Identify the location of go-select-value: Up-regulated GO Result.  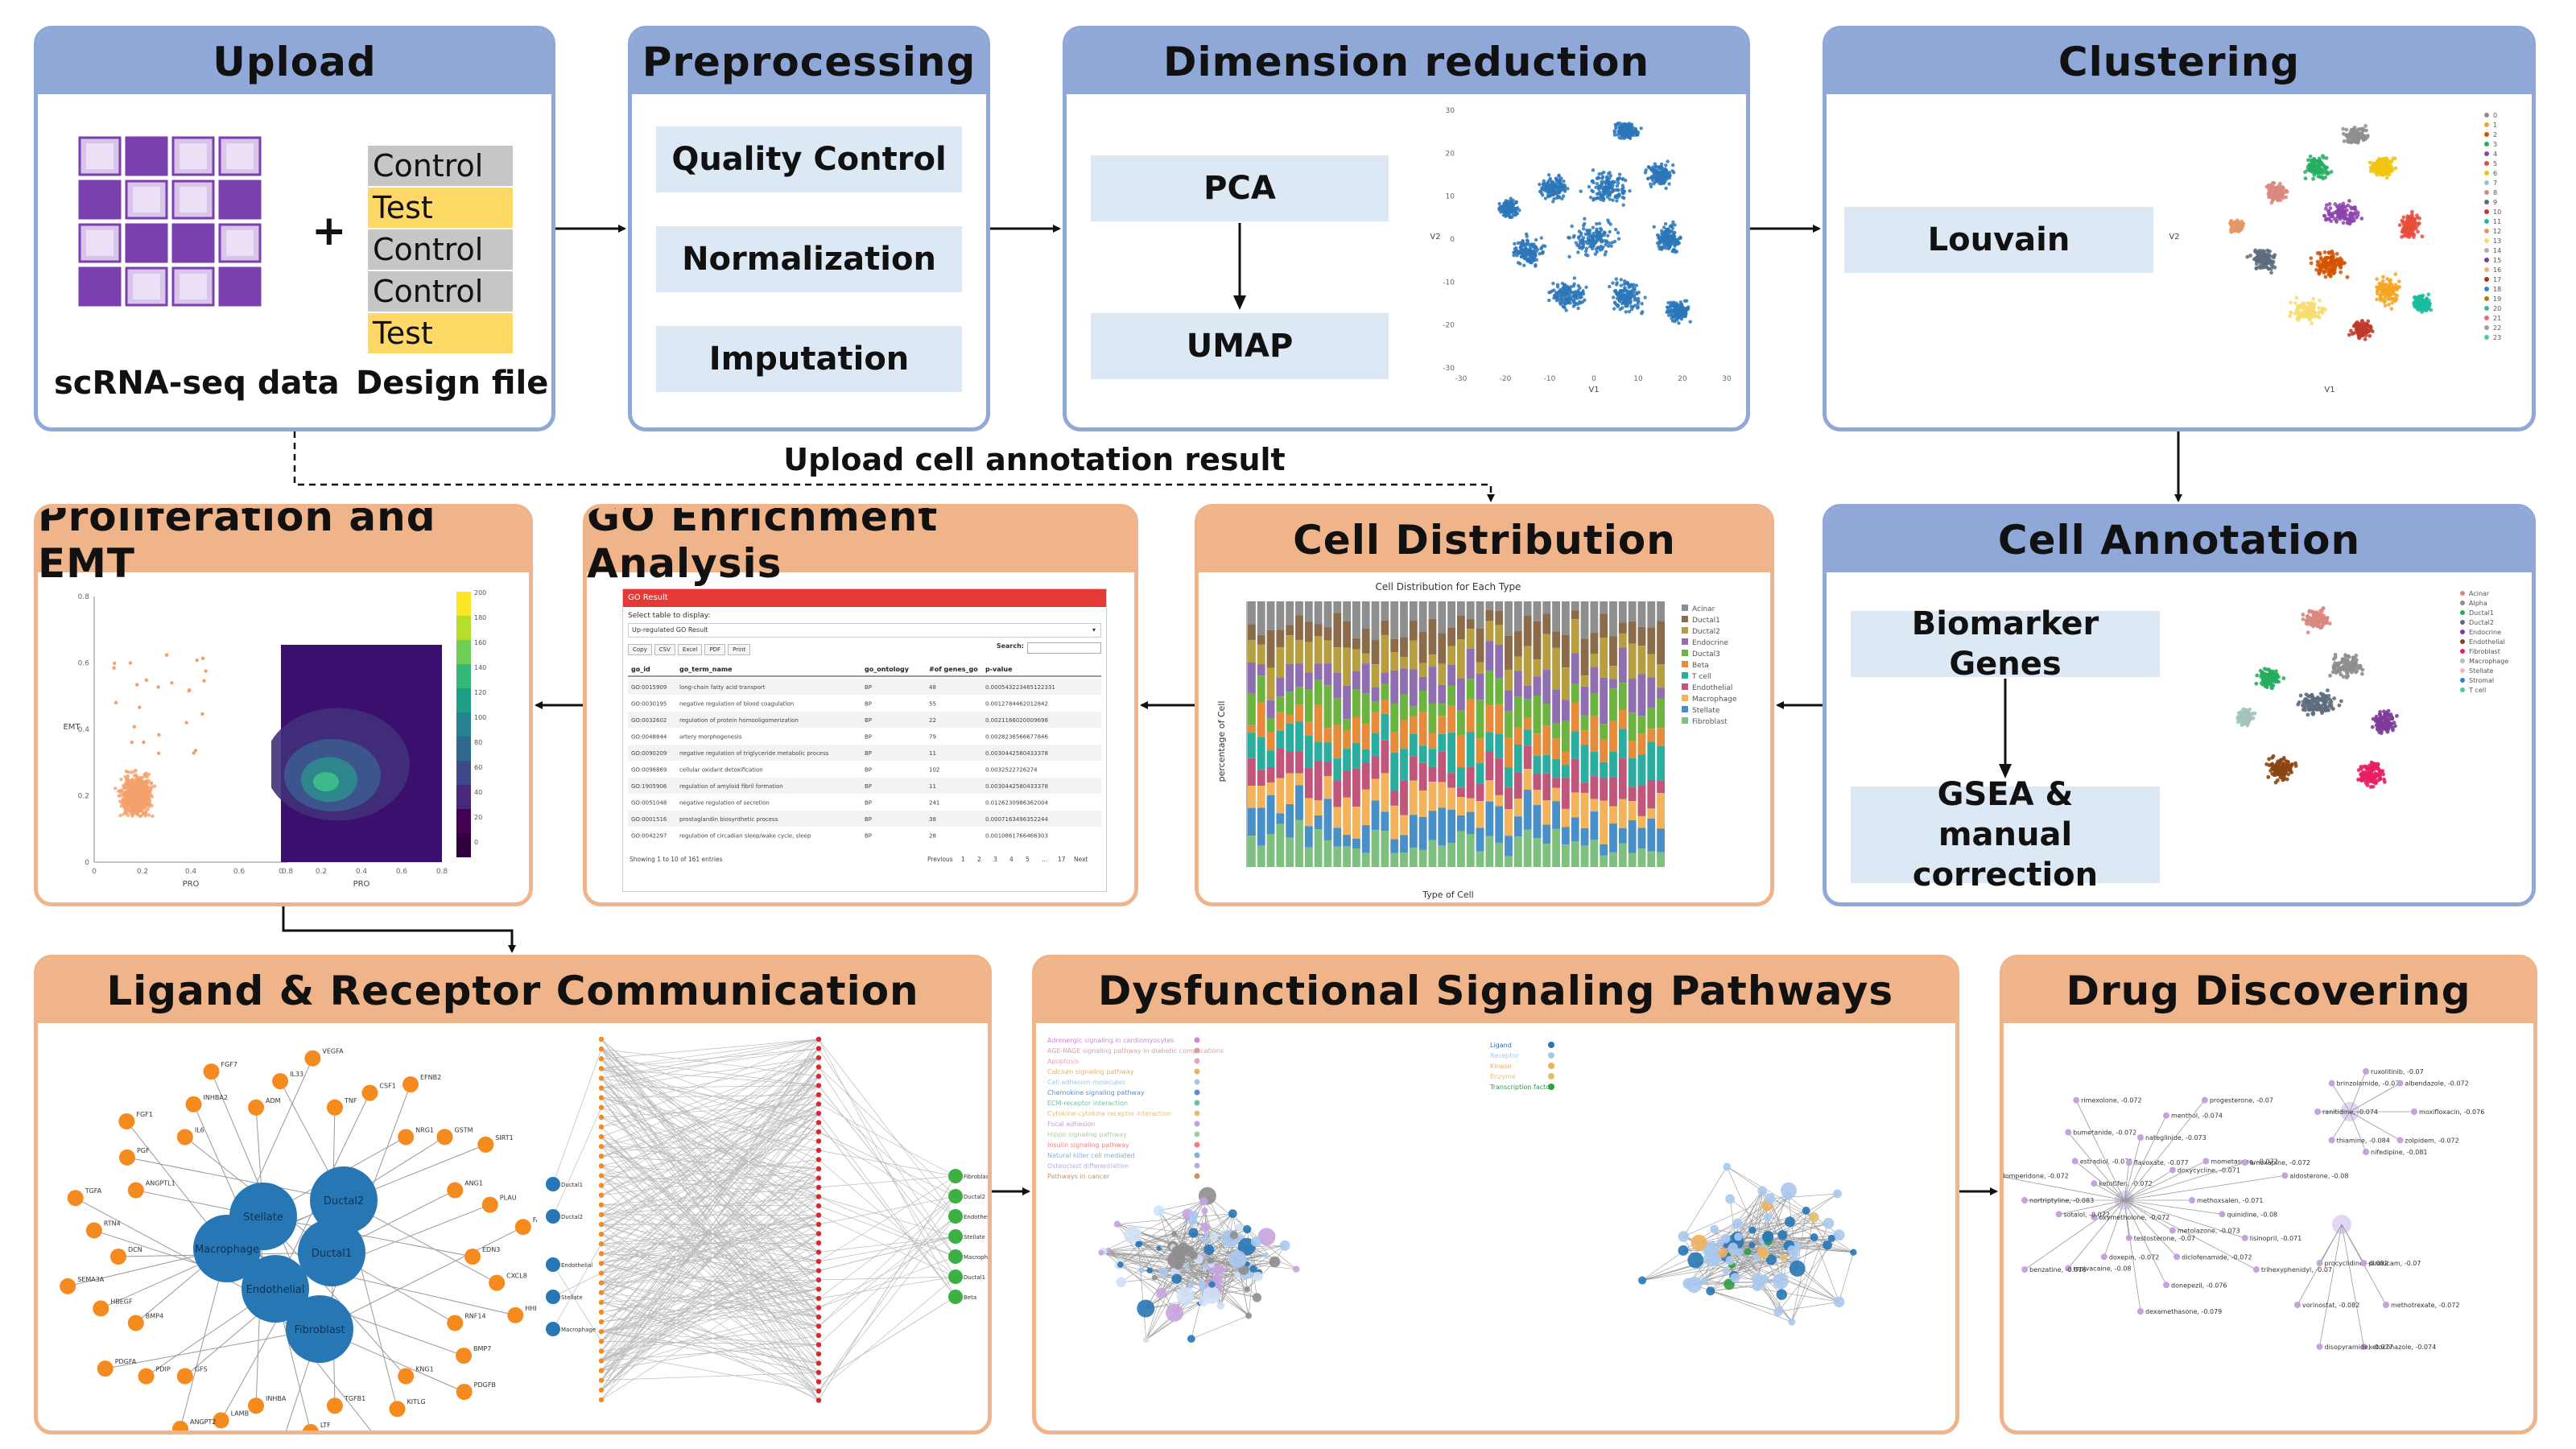
(670, 630).